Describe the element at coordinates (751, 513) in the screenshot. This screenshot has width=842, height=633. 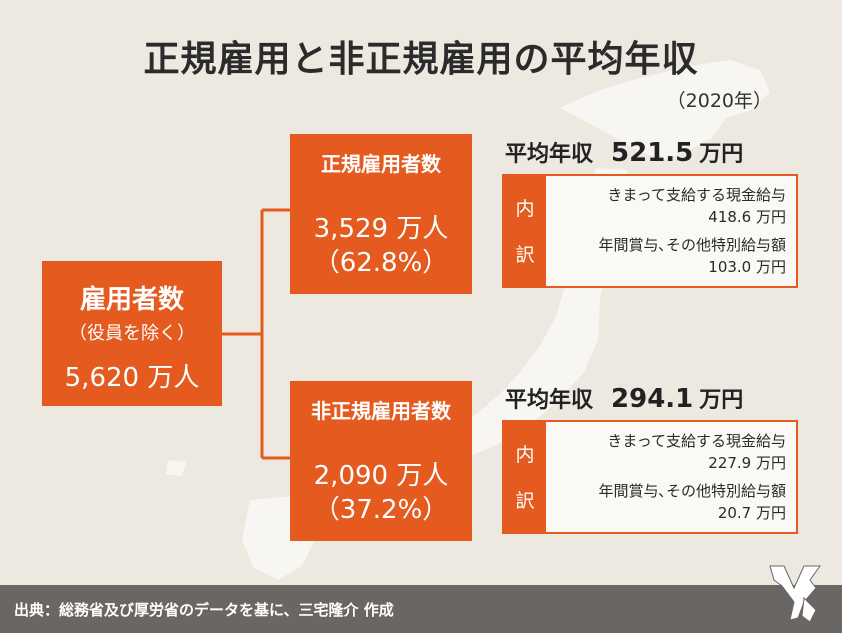
I see `breakdown-item-value: 20.7 万円` at that location.